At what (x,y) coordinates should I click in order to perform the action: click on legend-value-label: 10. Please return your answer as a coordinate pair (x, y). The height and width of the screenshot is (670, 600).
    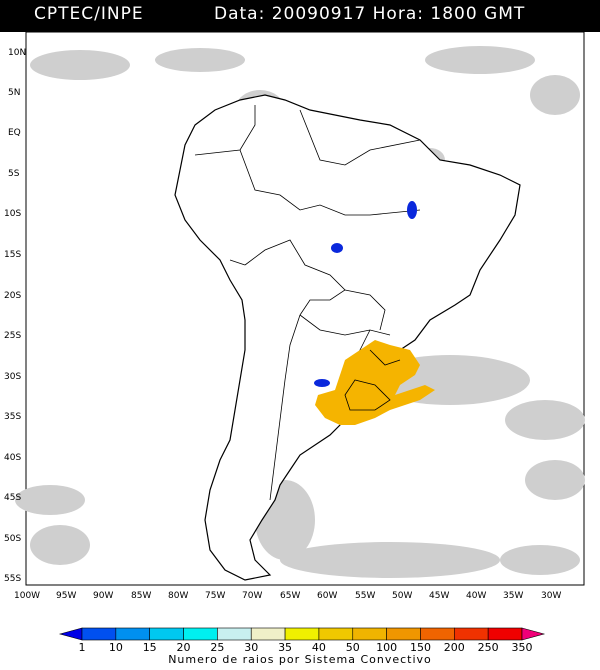
    Looking at the image, I should click on (116, 647).